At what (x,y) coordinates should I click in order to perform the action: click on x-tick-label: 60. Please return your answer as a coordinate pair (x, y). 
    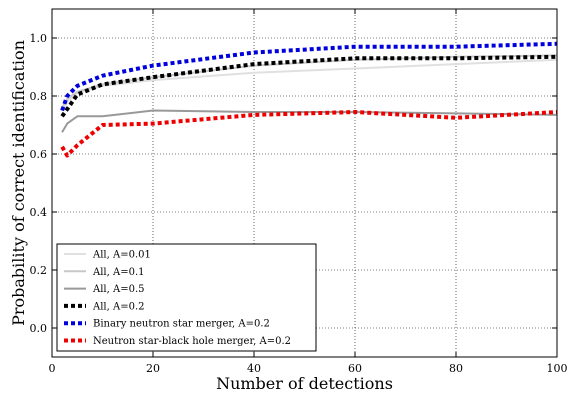
    Looking at the image, I should click on (355, 368).